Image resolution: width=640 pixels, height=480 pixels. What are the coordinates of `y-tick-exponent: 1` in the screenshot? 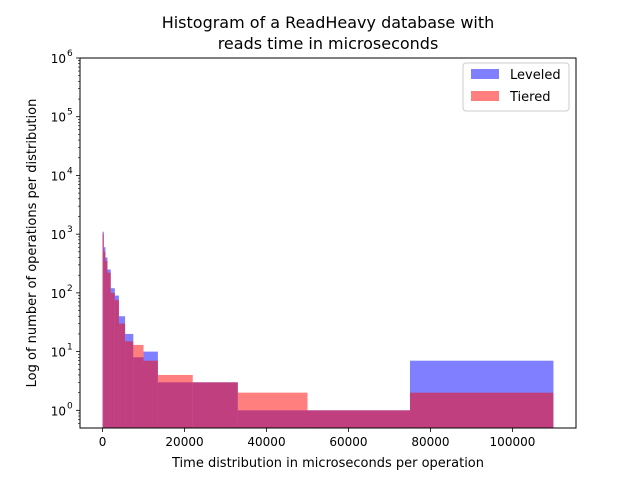 It's located at (70, 348).